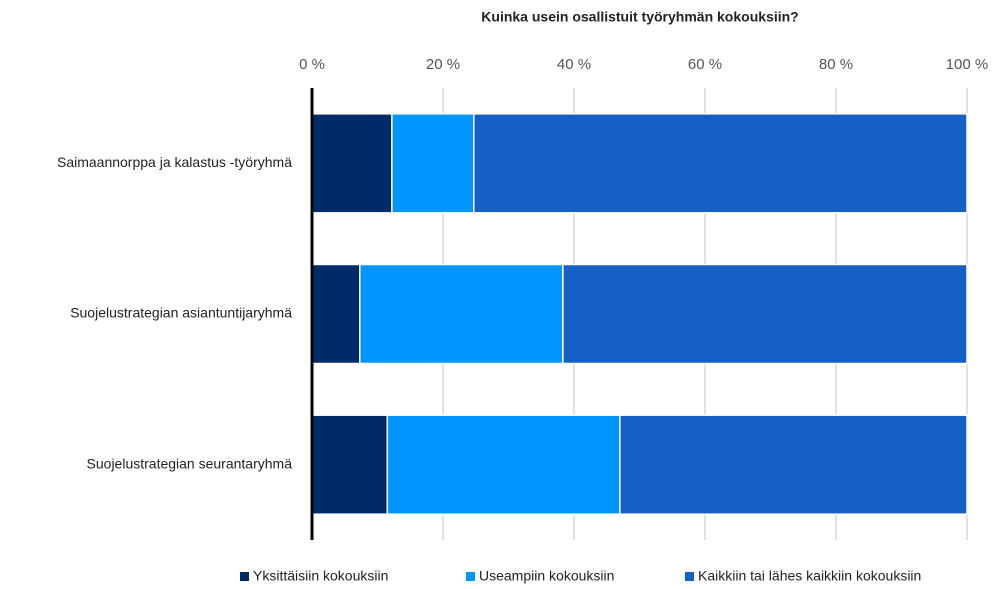 This screenshot has height=589, width=1000. Describe the element at coordinates (174, 162) in the screenshot. I see `y-tick-label: Saimaannorppa ja kalastus -työryhmä` at that location.